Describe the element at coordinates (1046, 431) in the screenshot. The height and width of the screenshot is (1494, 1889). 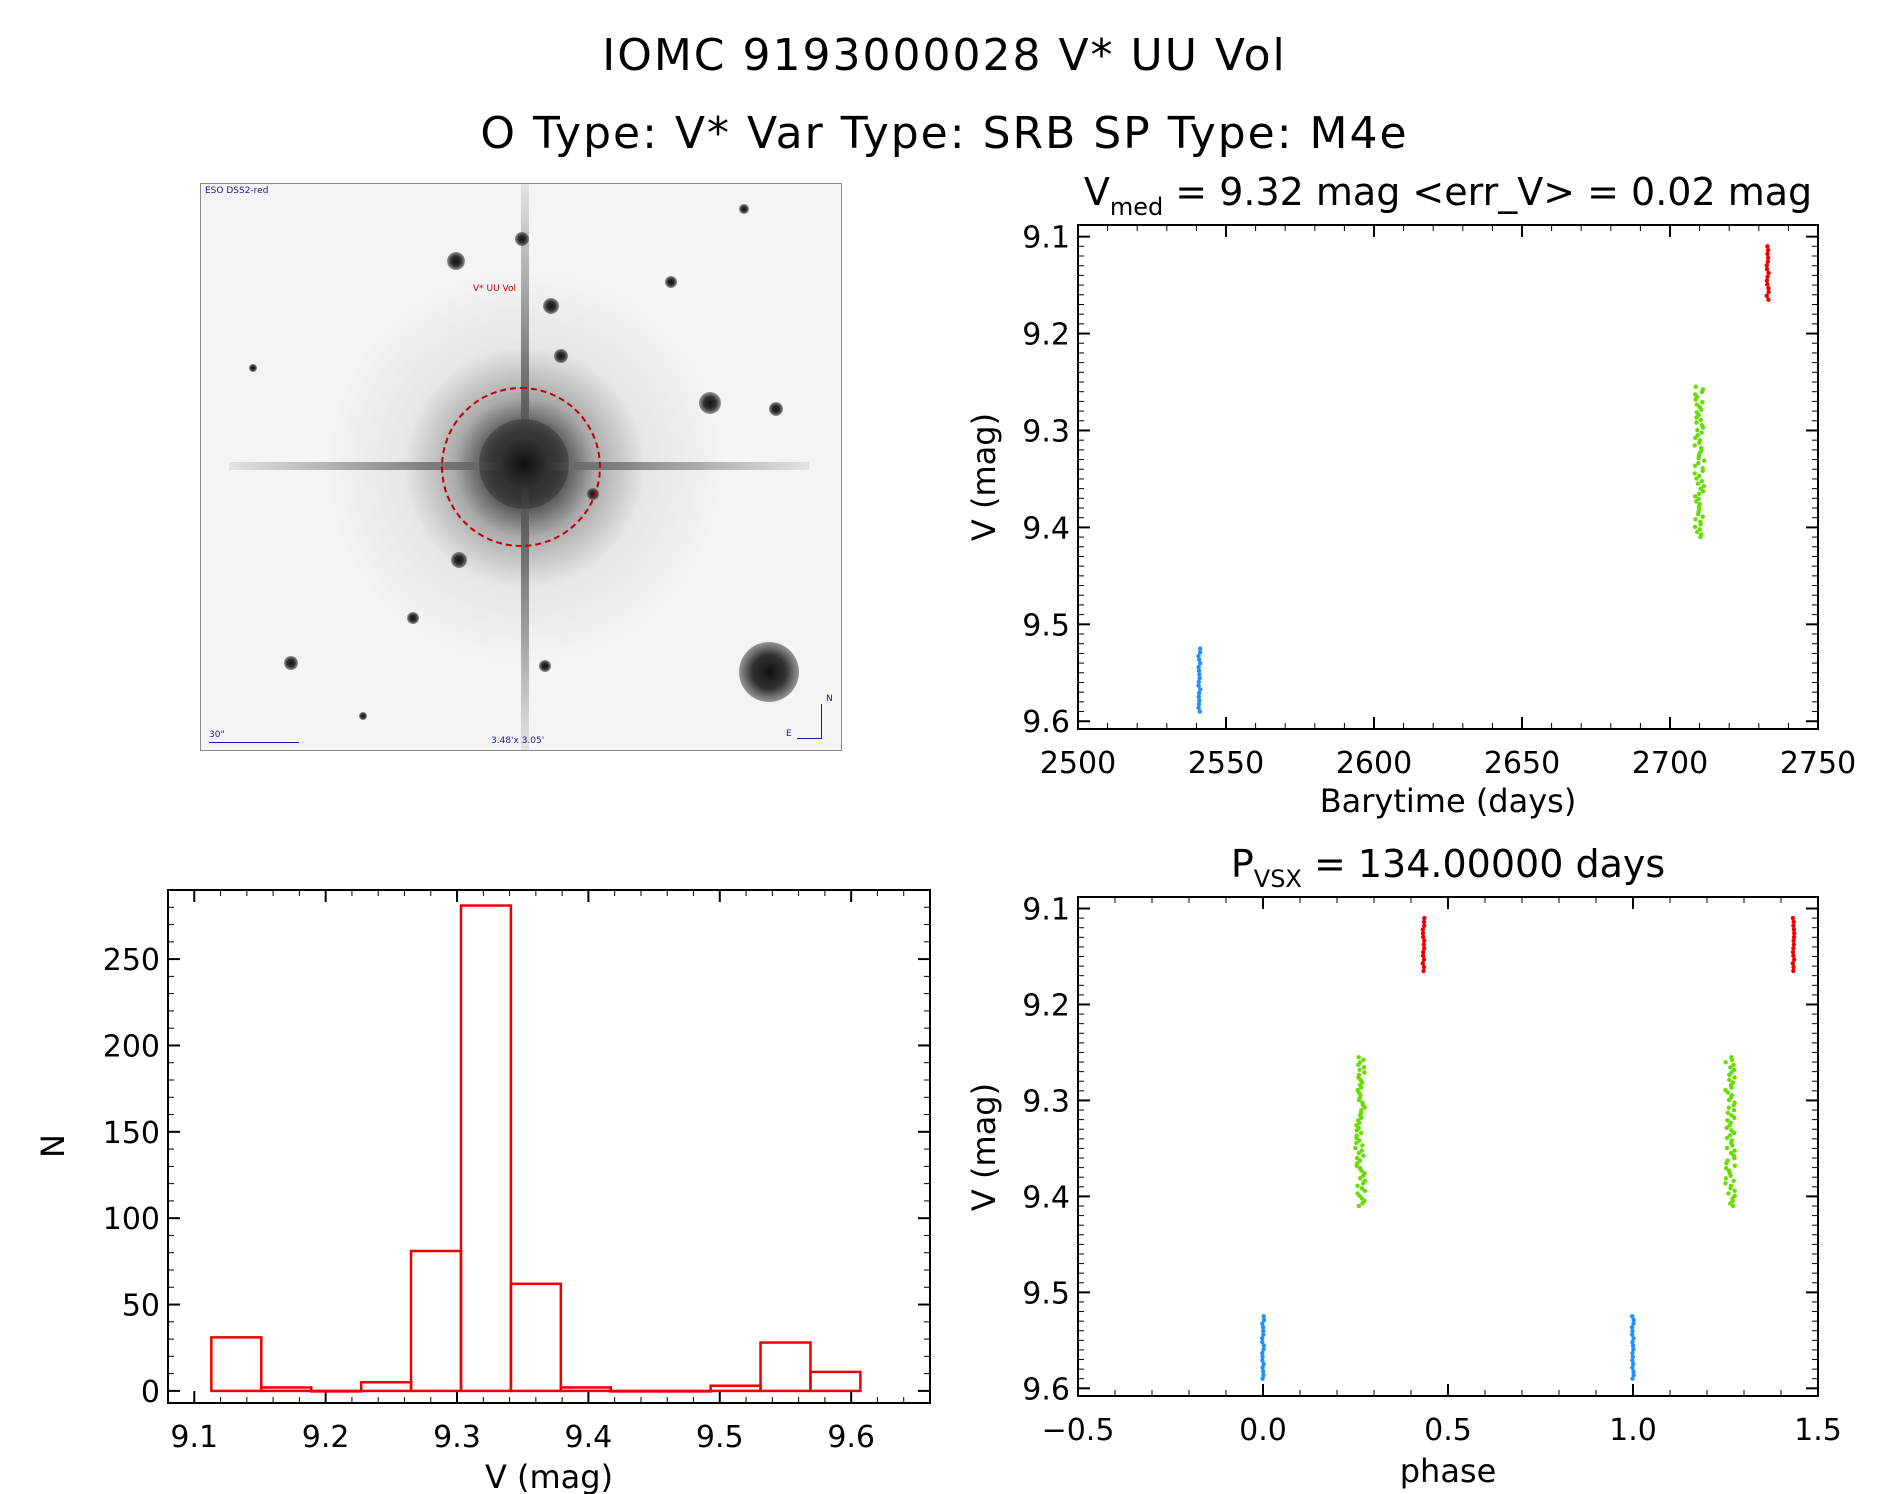
I see `y-tick-label: 9.3` at that location.